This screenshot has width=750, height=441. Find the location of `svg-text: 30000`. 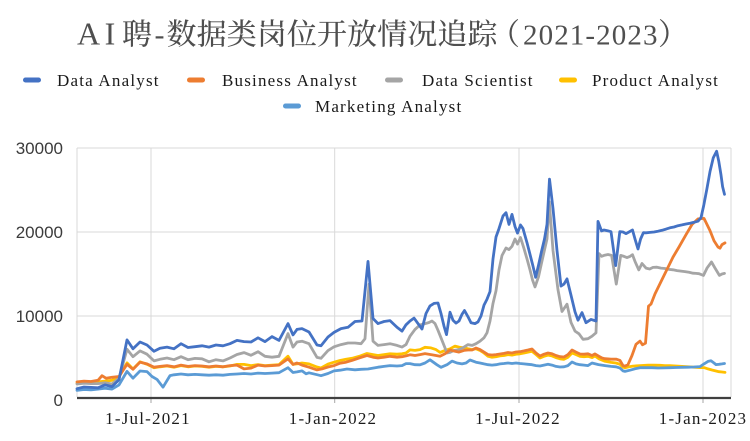

svg-text: 30000 is located at coordinates (39, 148).